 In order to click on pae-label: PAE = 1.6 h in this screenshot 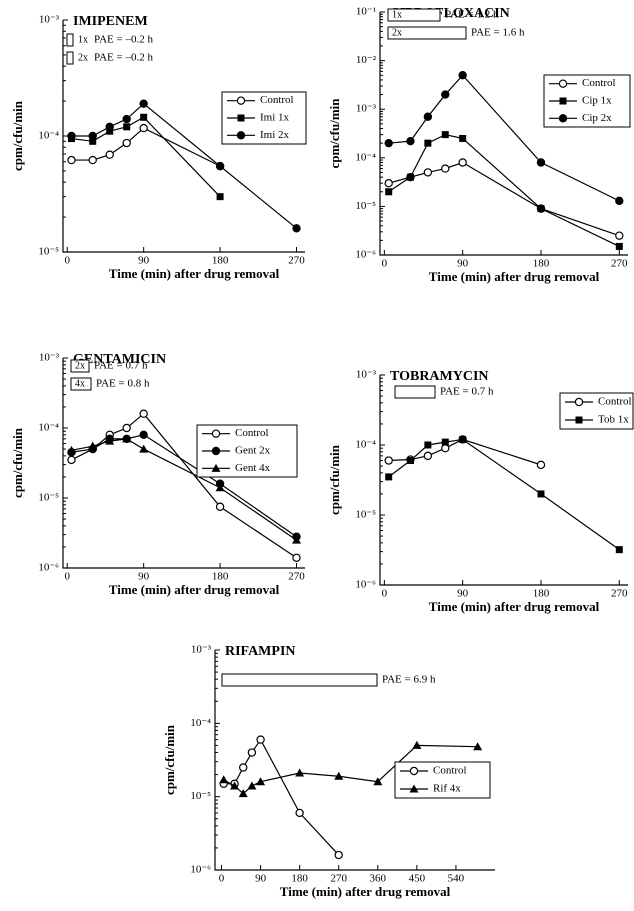, I will do `click(498, 33)`.